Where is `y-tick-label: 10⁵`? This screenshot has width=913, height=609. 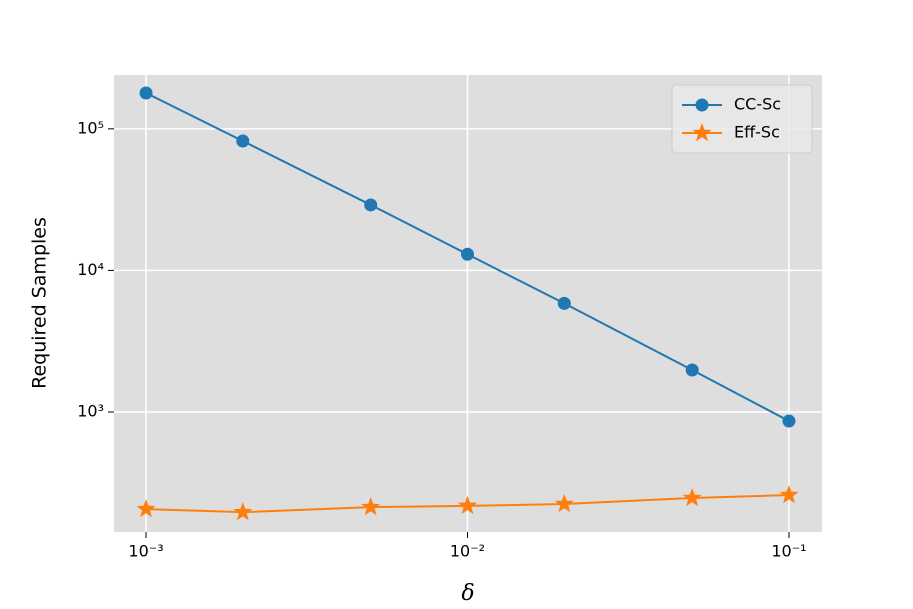 y-tick-label: 10⁵ is located at coordinates (90, 127).